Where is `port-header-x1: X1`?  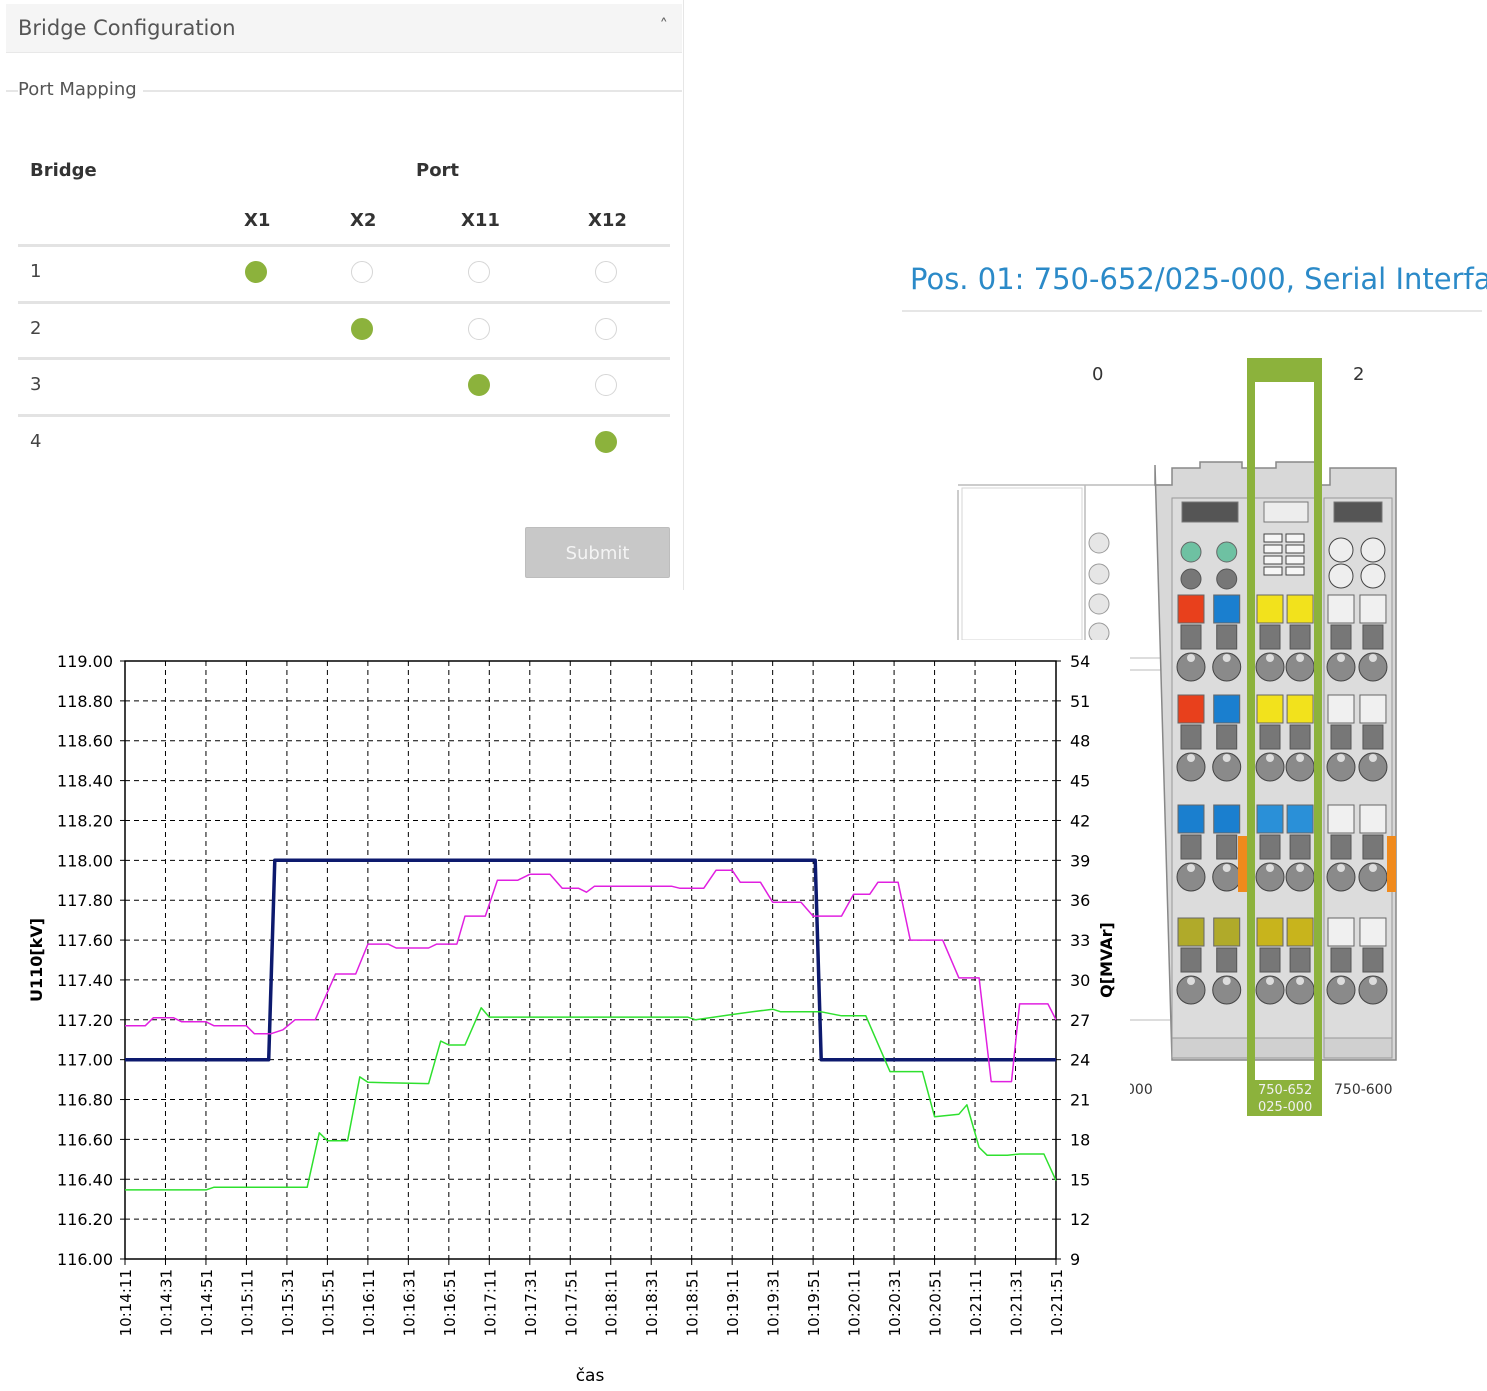 port-header-x1: X1 is located at coordinates (257, 220).